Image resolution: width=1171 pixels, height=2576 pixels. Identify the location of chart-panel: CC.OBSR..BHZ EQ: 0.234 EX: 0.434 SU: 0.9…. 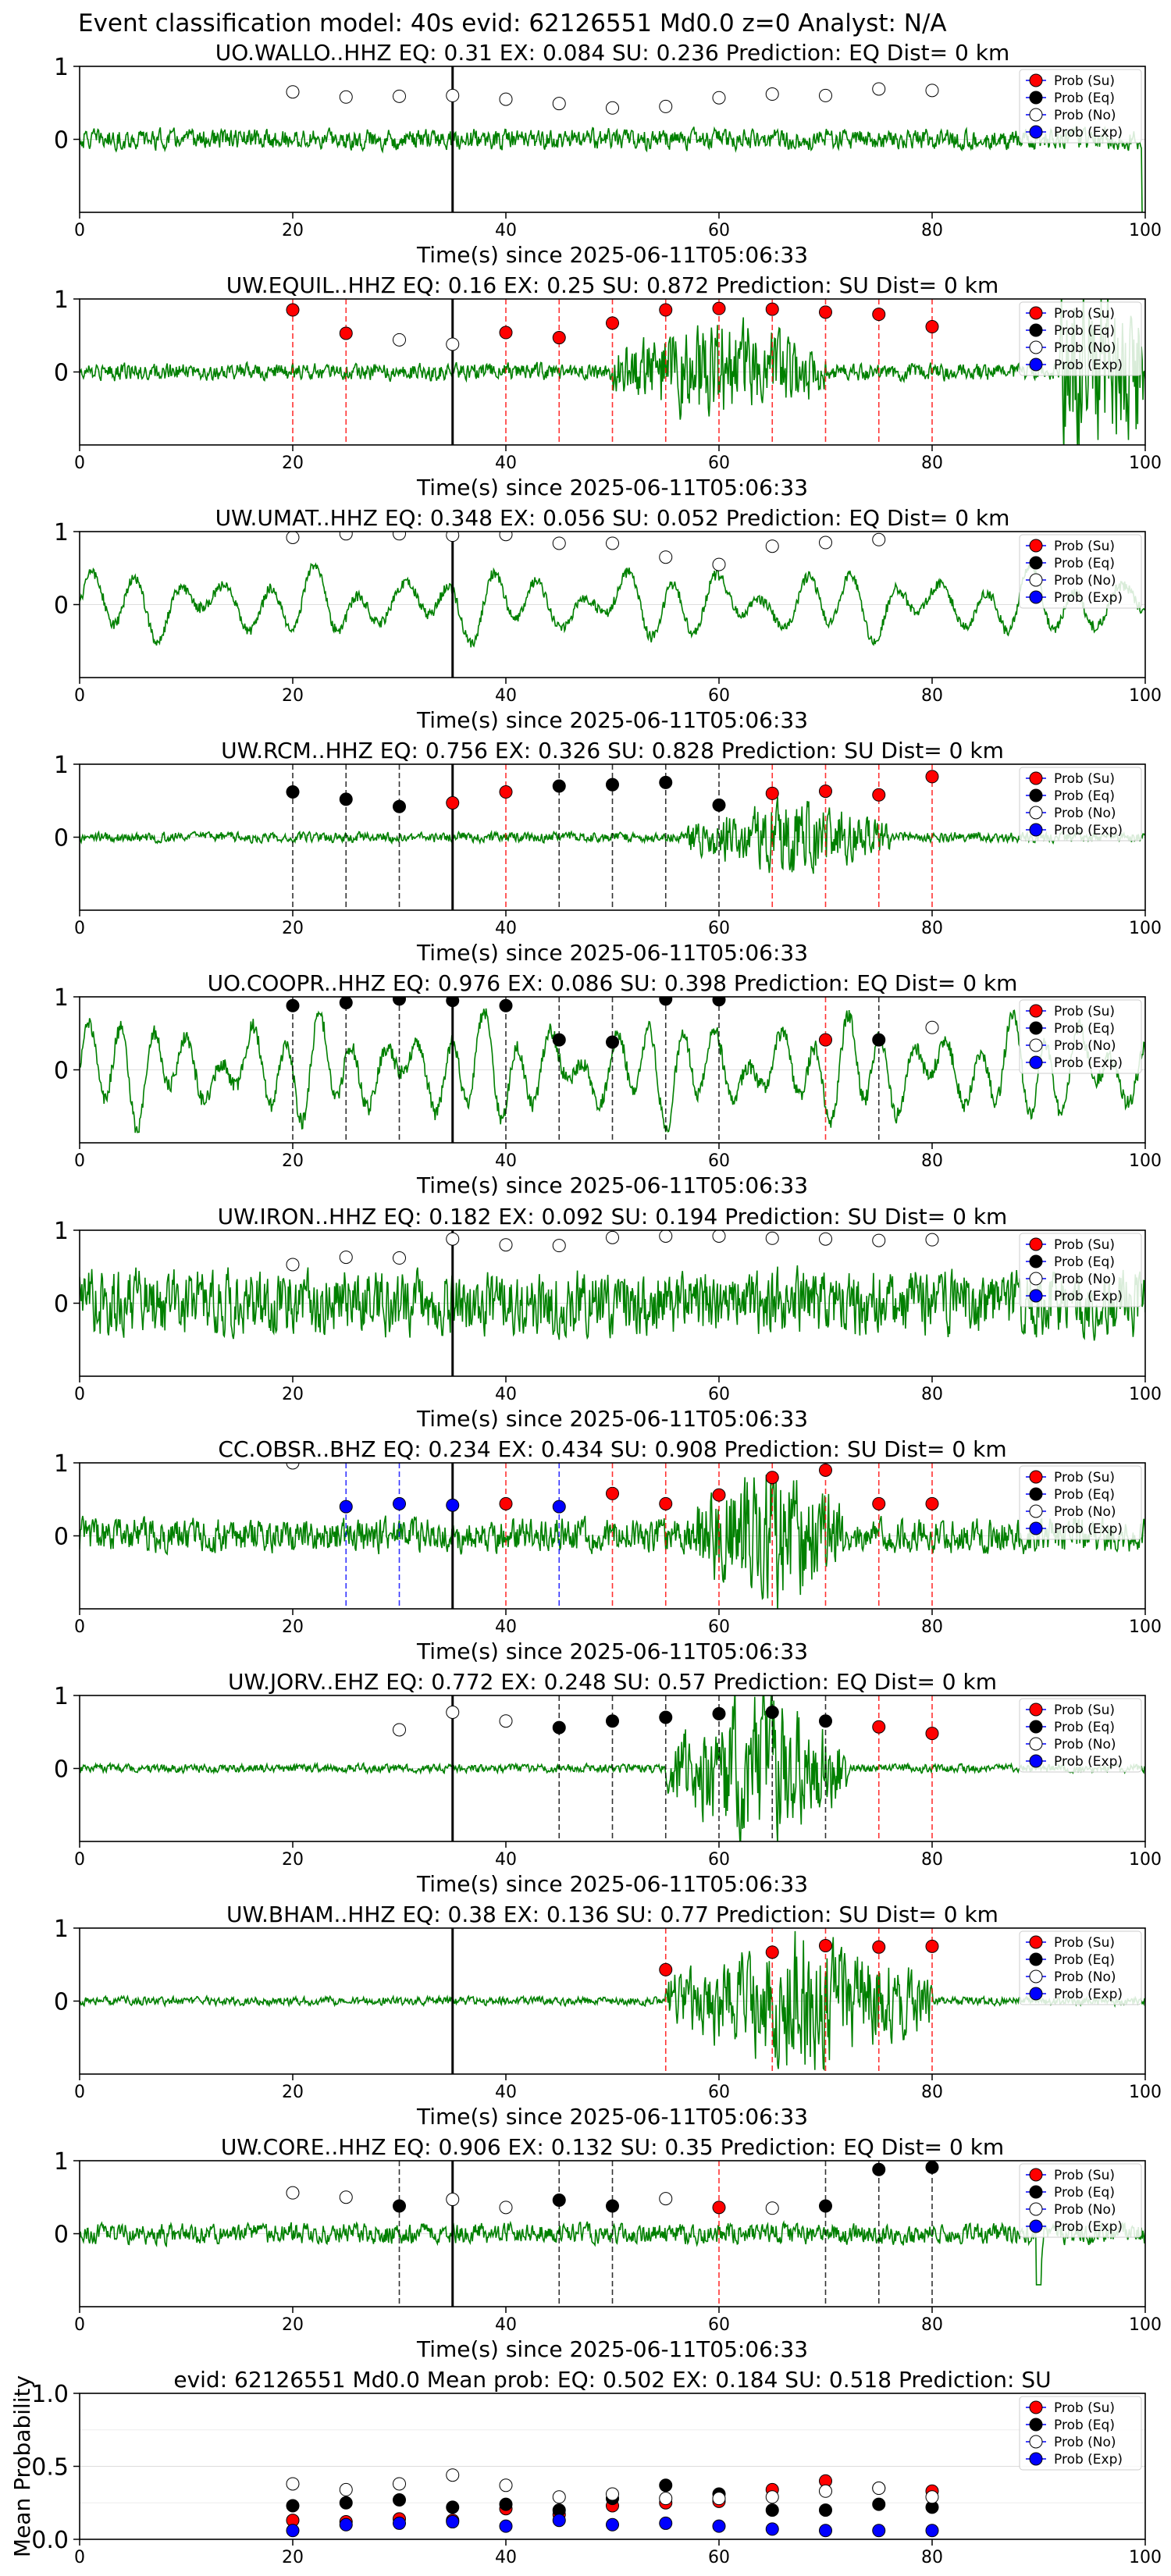
(608, 1550).